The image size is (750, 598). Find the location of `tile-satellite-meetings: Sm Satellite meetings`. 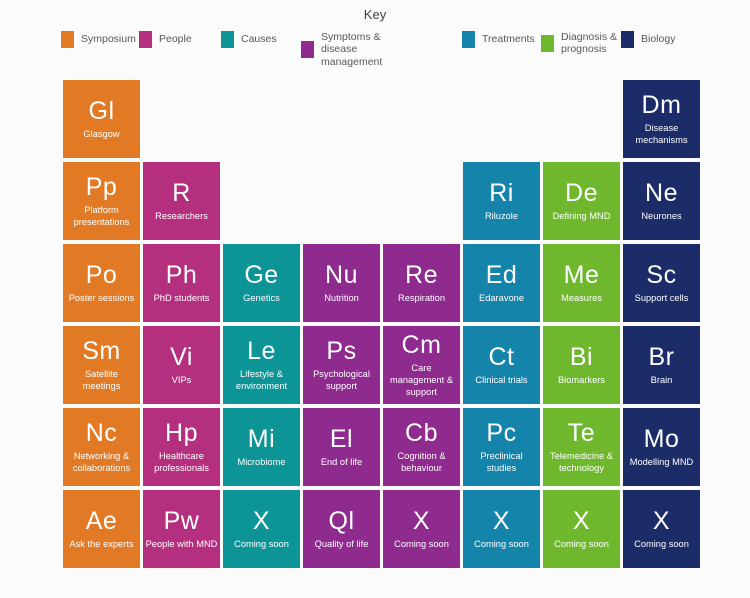

tile-satellite-meetings: Sm Satellite meetings is located at coordinates (101, 365).